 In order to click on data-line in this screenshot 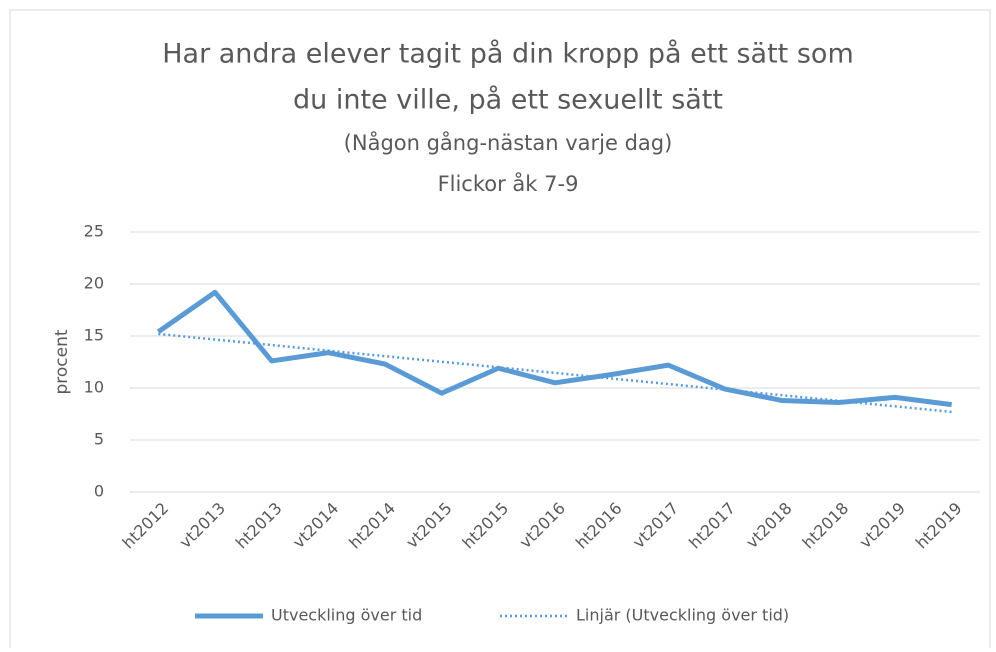, I will do `click(554, 348)`.